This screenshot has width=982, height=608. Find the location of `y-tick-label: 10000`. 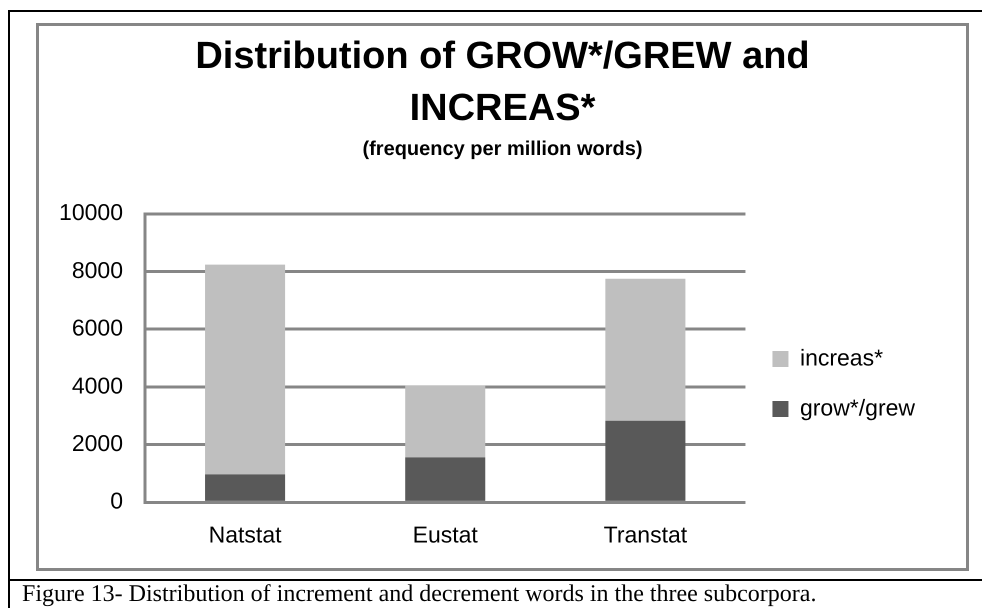

y-tick-label: 10000 is located at coordinates (91, 212).